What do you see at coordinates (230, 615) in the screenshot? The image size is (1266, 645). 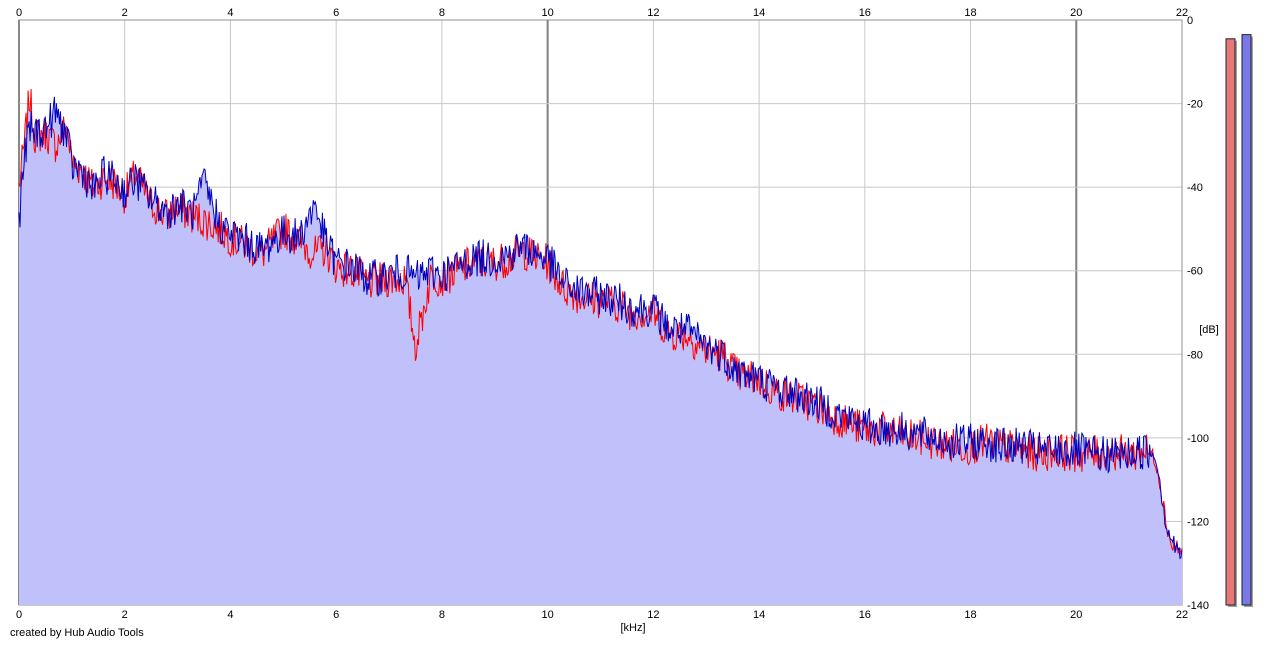 I see `x-tick-label-bottom: 4` at bounding box center [230, 615].